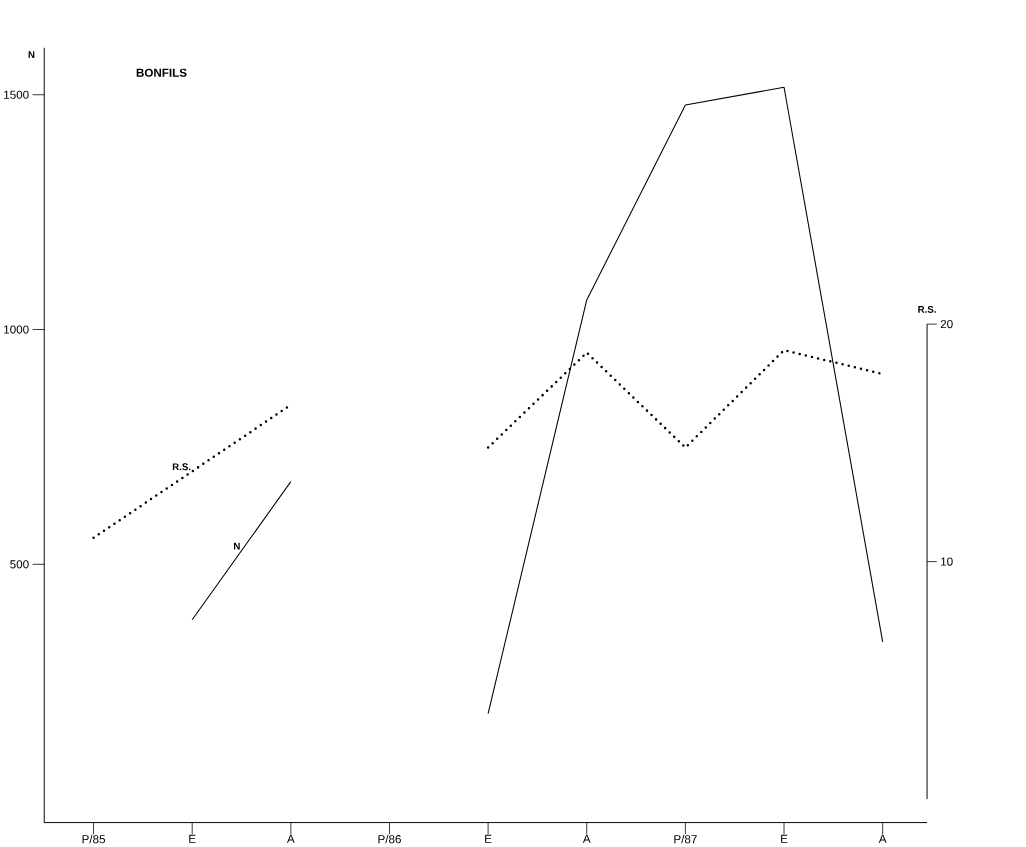 The height and width of the screenshot is (847, 1026). I want to click on y2-axis-title: R.S., so click(927, 310).